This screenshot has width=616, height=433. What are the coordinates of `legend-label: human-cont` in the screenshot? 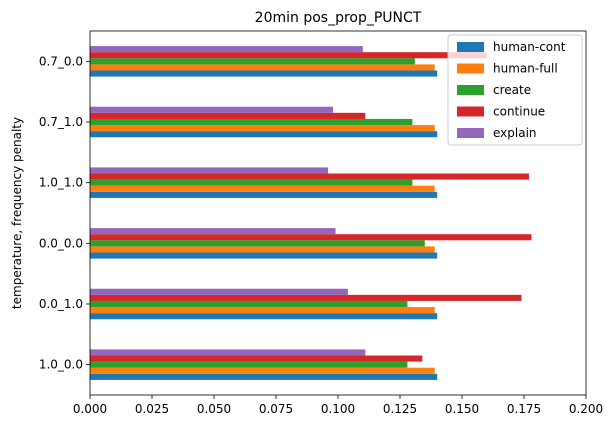 It's located at (529, 47).